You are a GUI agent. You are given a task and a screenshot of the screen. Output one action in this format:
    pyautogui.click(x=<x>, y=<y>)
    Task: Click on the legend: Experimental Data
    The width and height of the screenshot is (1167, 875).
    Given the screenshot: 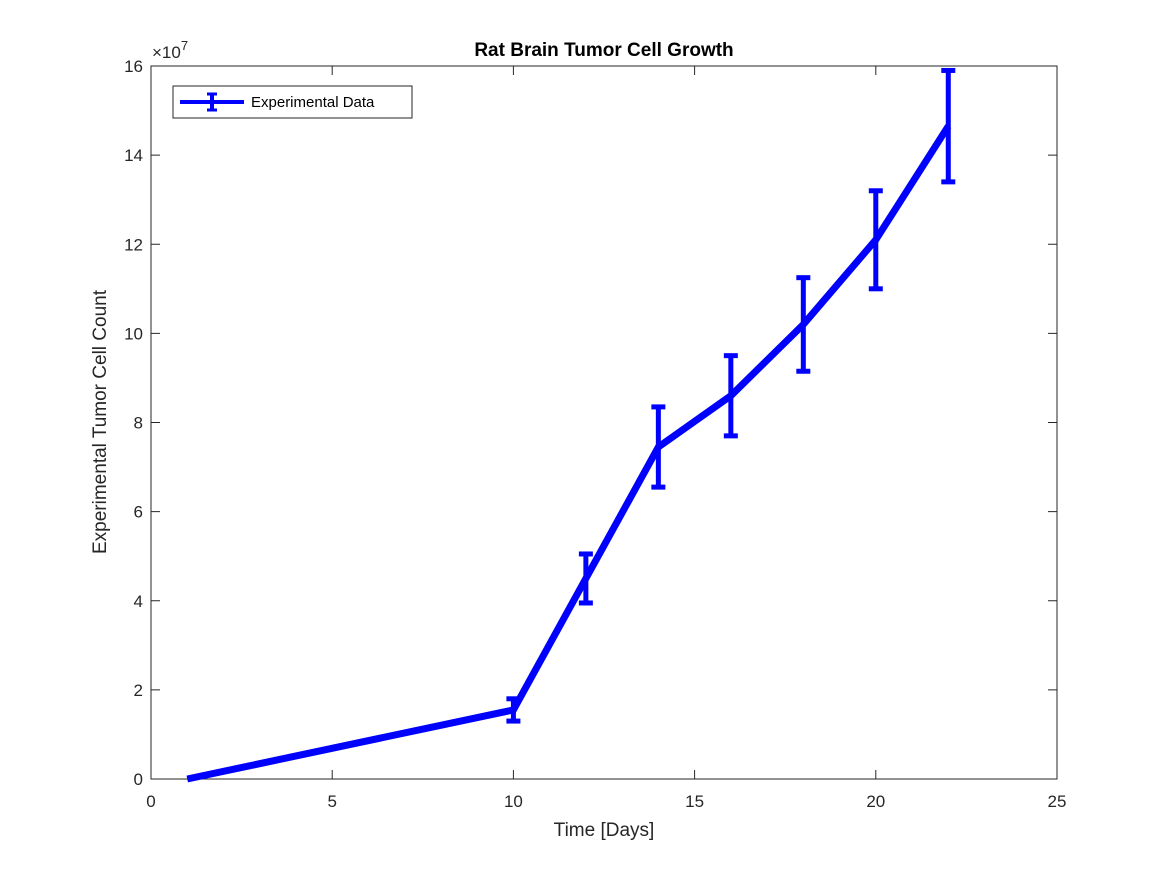 What is the action you would take?
    pyautogui.click(x=292, y=102)
    